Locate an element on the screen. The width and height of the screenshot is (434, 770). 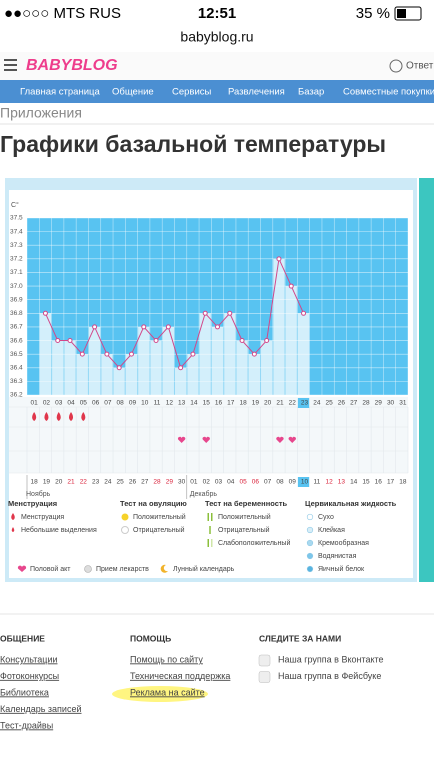
breadcrumb: Приложения is located at coordinates (41, 113).